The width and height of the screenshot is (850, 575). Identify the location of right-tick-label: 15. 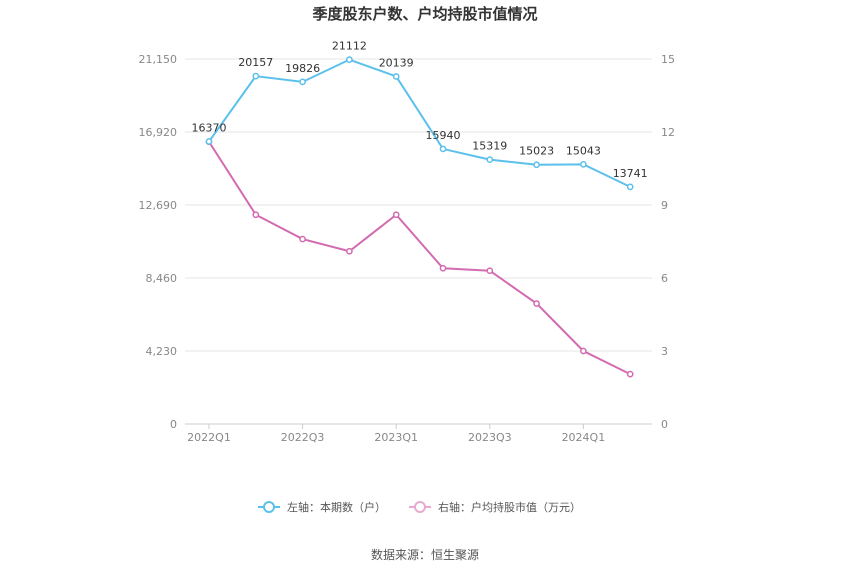
(668, 59).